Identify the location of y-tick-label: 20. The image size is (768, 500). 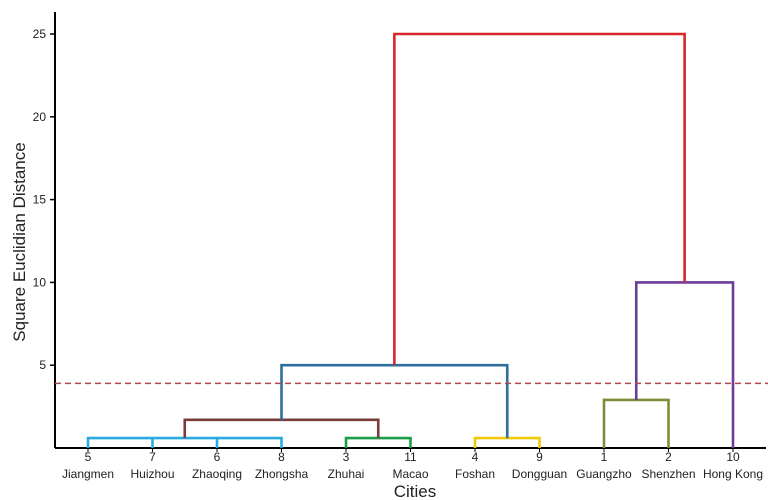
(40, 117).